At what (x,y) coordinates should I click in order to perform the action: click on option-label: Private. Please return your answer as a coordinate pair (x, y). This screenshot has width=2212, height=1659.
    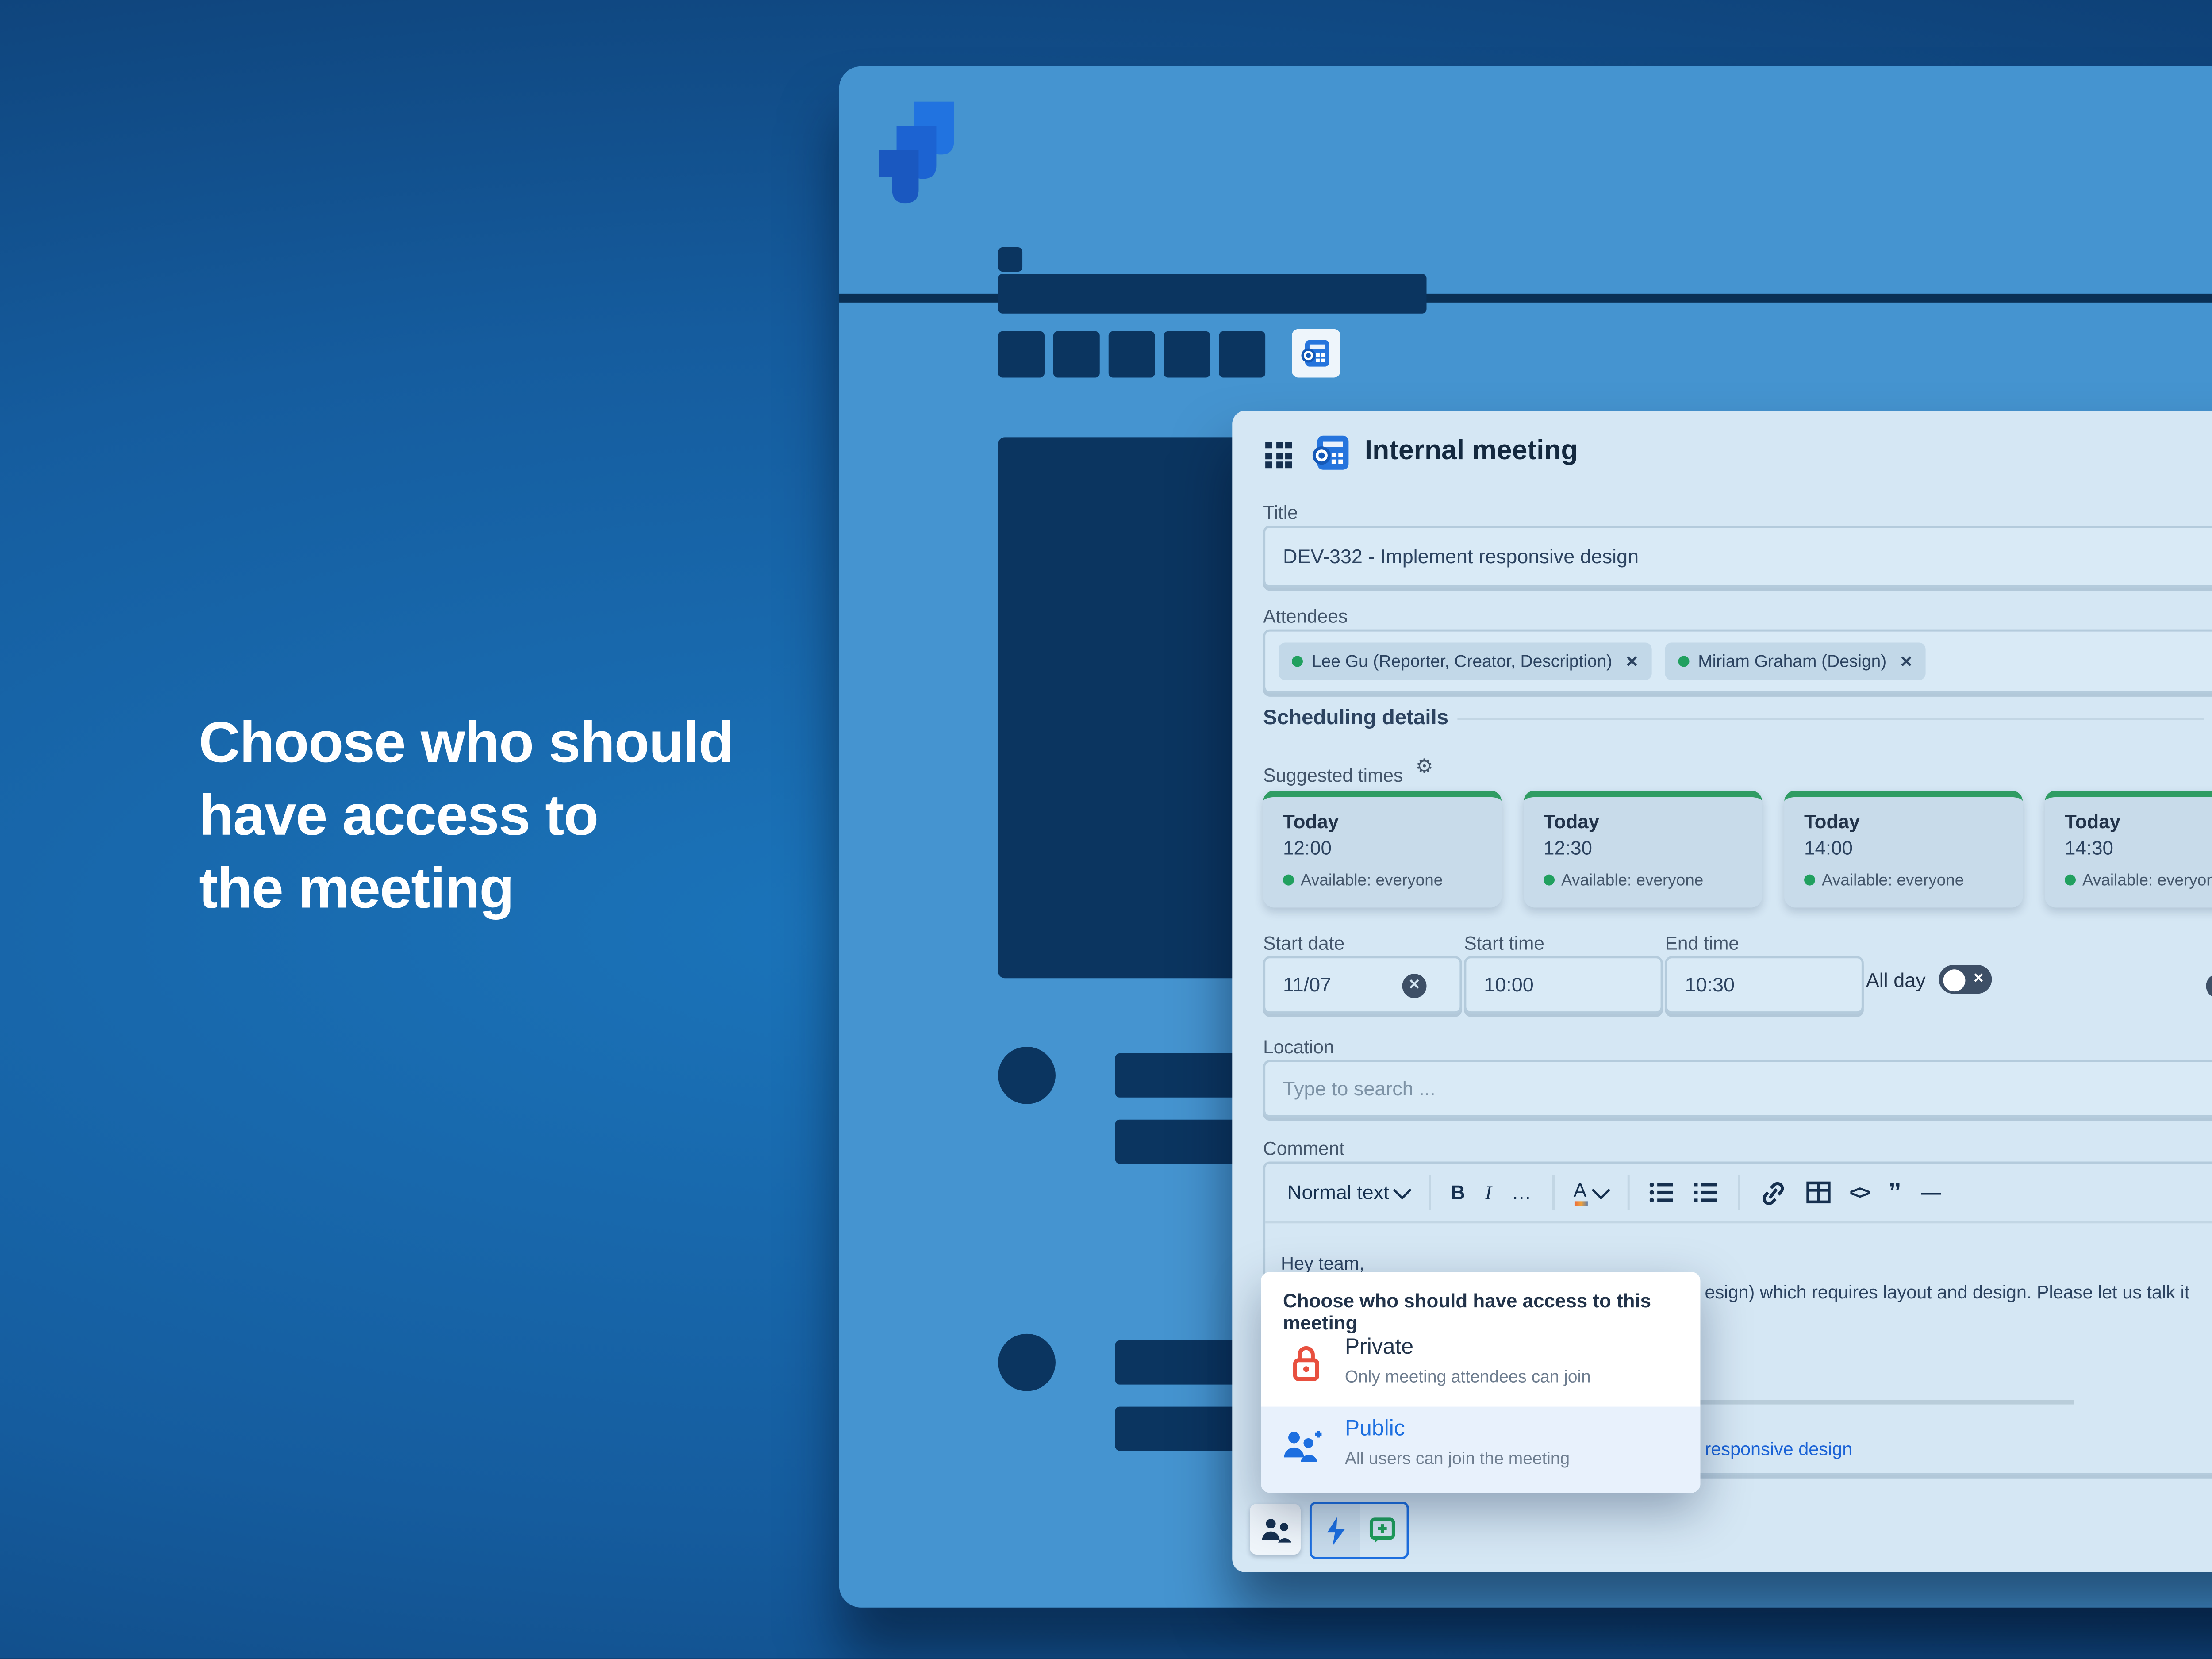
    Looking at the image, I should click on (1379, 1348).